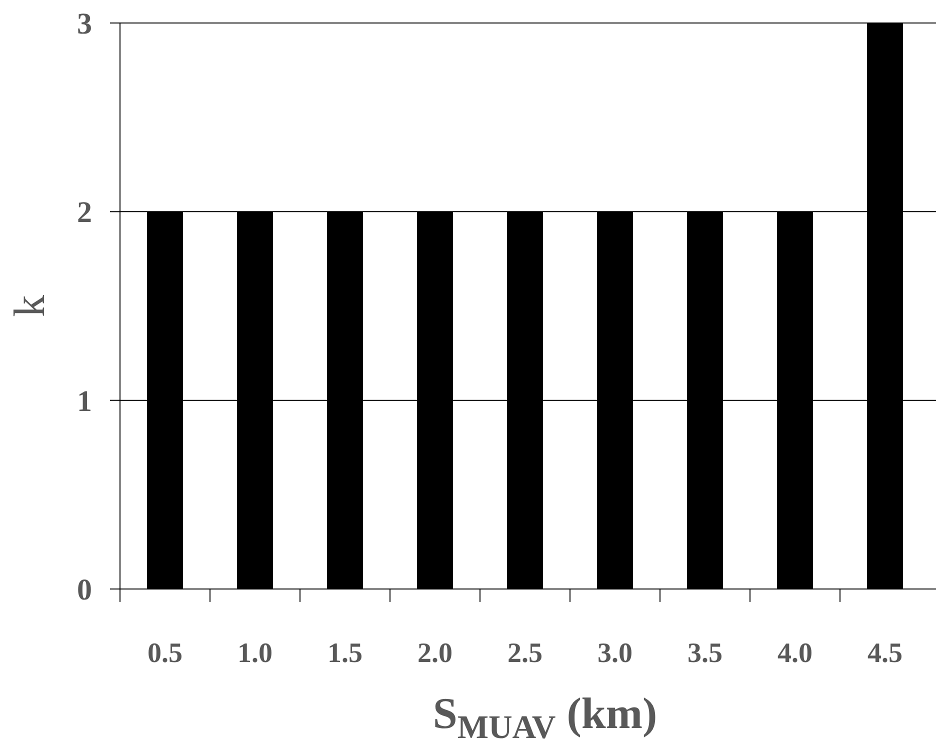 The image size is (936, 744). Describe the element at coordinates (885, 653) in the screenshot. I see `x-tick-label: 4.5` at that location.